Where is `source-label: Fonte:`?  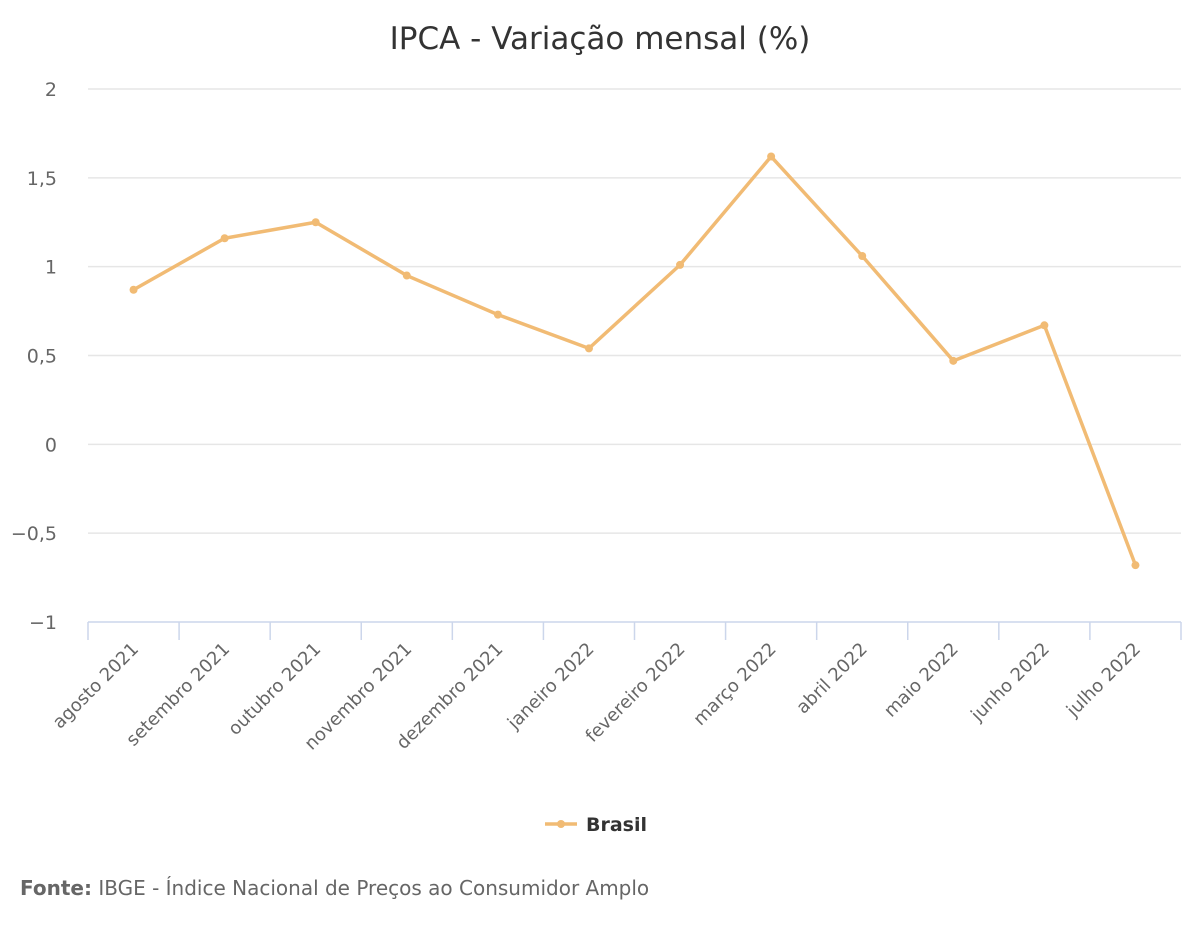 source-label: Fonte: is located at coordinates (56, 888).